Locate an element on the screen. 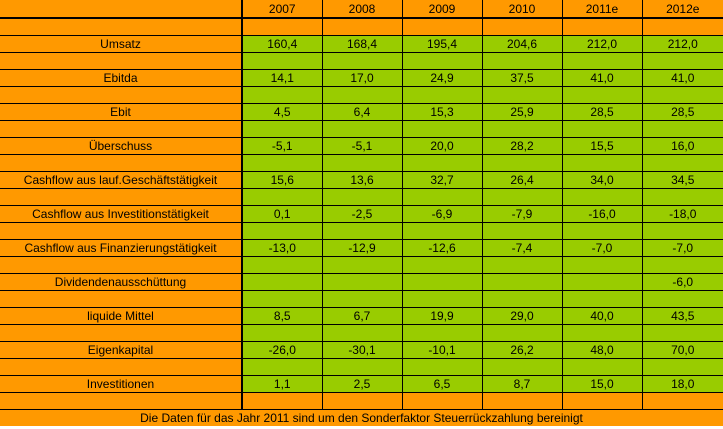  value-cell: 18,0 is located at coordinates (682, 384).